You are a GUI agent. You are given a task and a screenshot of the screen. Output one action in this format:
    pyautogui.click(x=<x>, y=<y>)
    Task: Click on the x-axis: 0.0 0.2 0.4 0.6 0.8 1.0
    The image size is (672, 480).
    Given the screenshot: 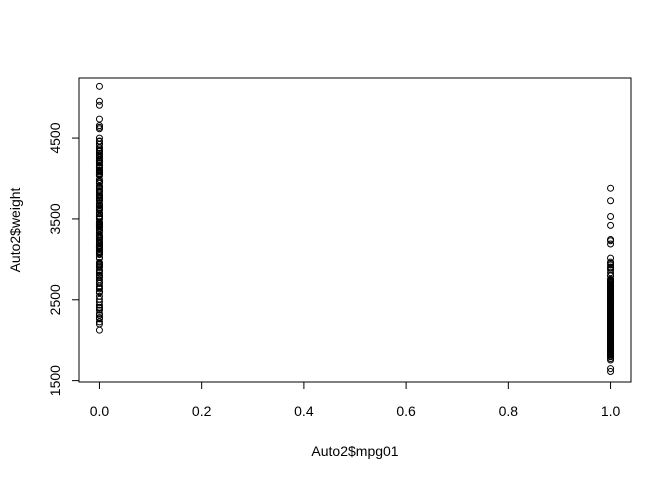 What is the action you would take?
    pyautogui.click(x=355, y=400)
    